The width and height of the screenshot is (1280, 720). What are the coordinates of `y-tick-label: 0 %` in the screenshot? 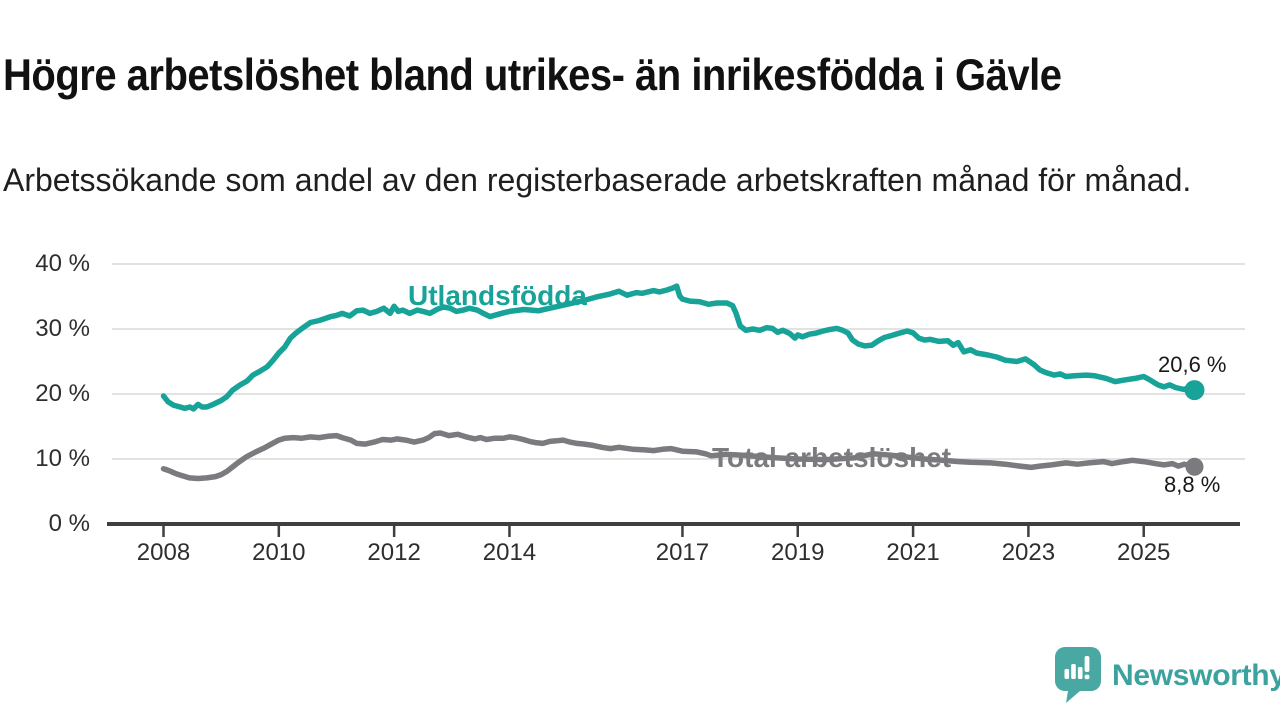 It's located at (69, 523).